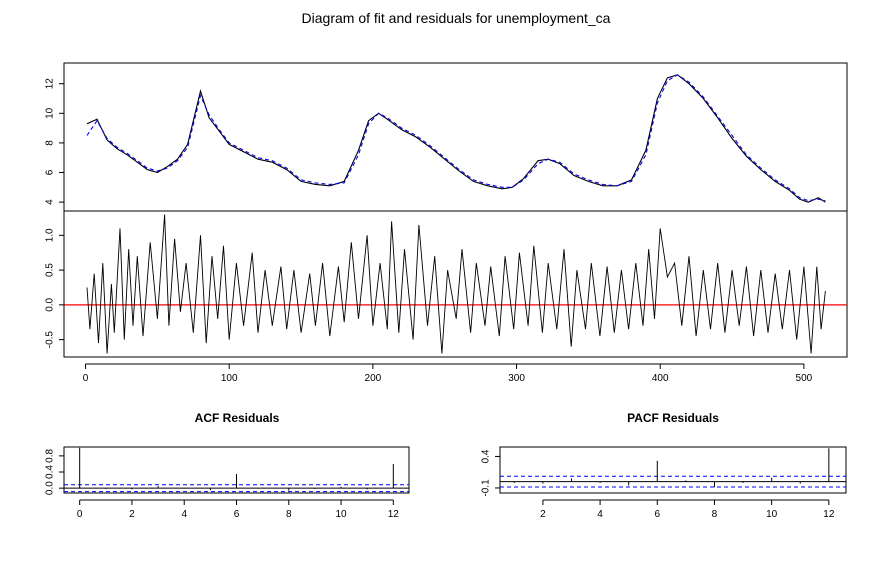 The image size is (873, 587). I want to click on res-y-tick-label: 1.0, so click(50, 235).